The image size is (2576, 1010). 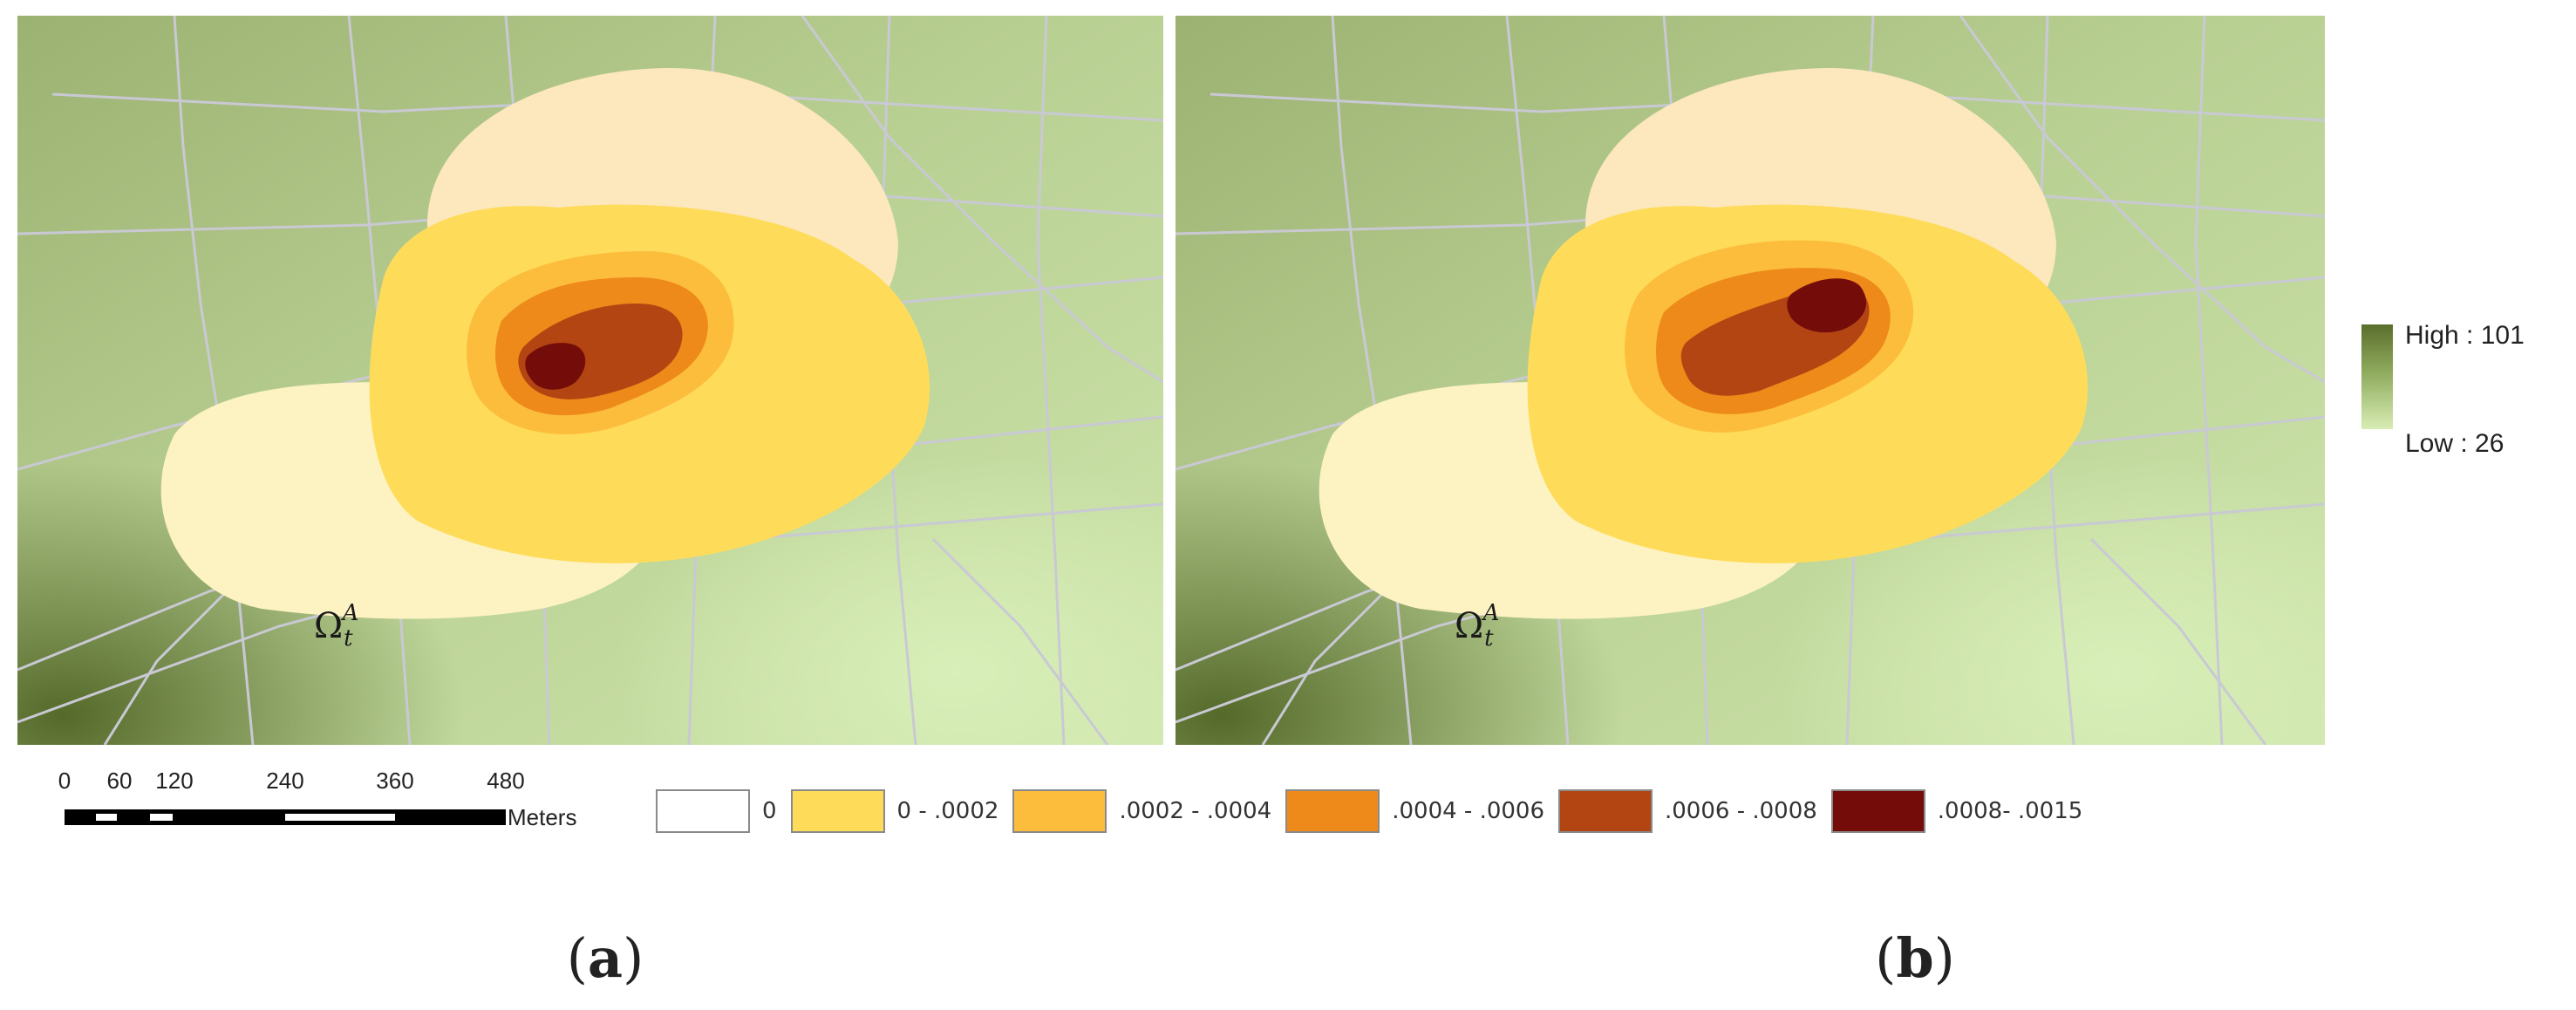 I want to click on legend-item: .0002 - .0004, so click(x=1142, y=811).